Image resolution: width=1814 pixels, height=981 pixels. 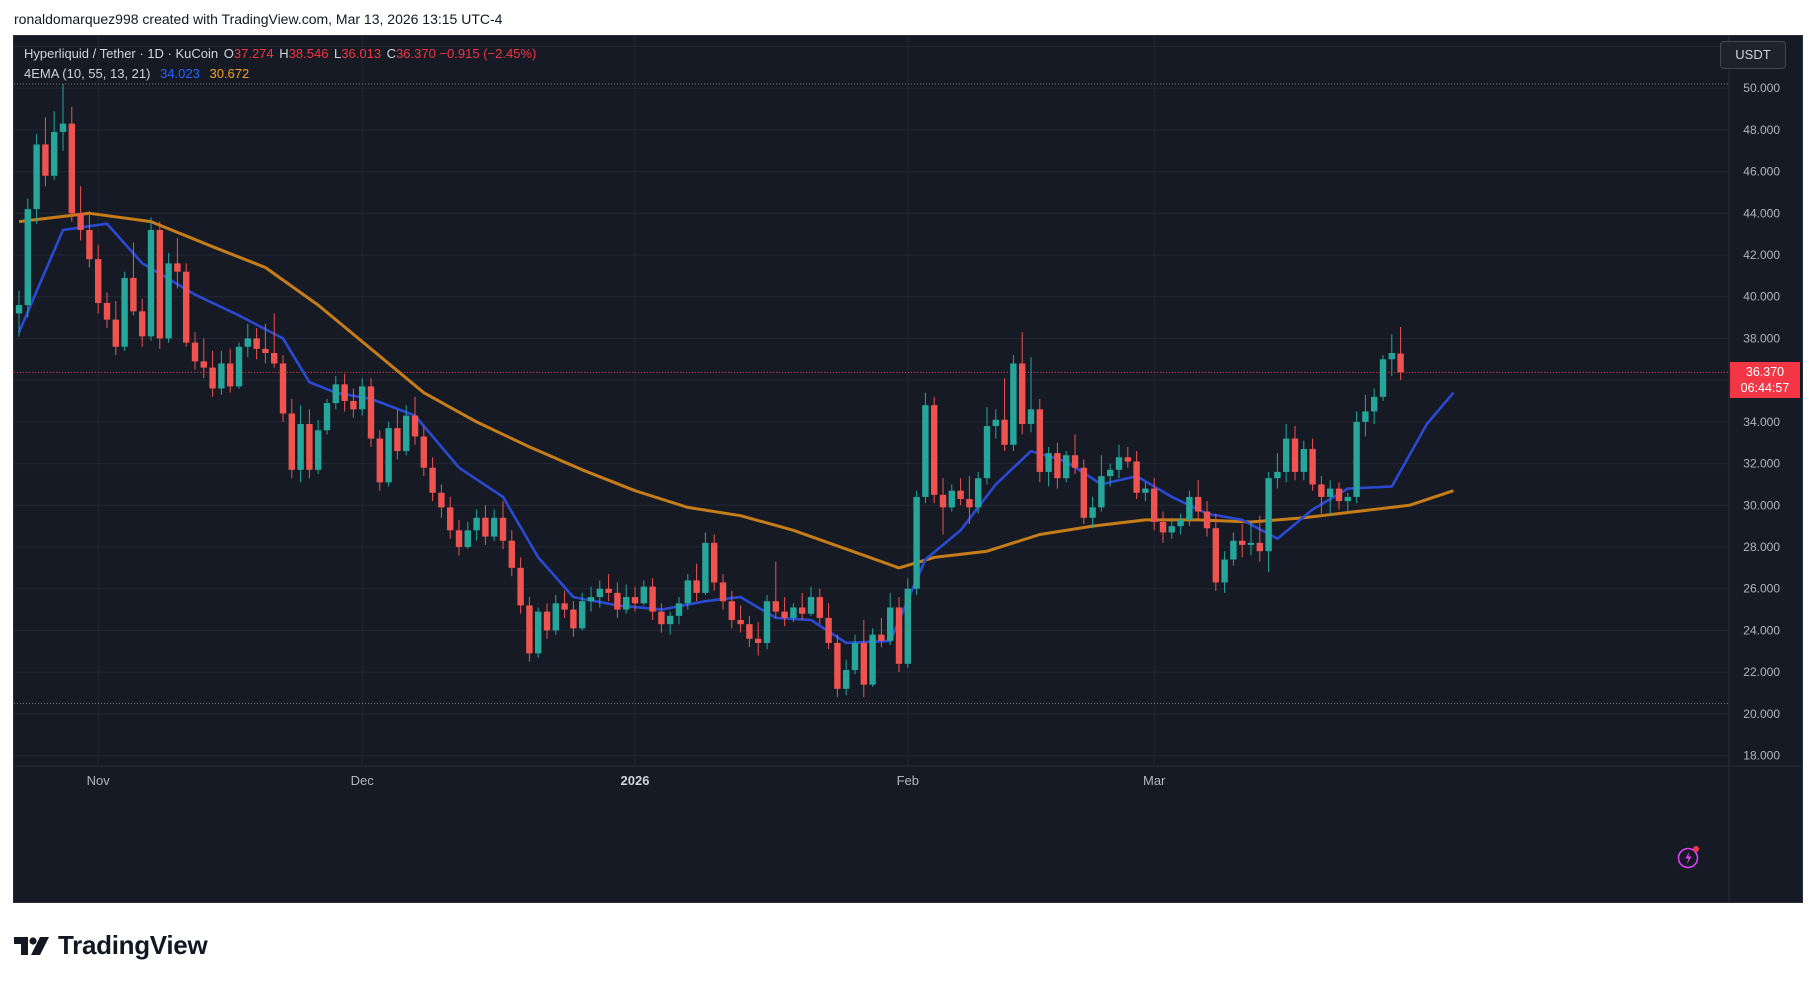 What do you see at coordinates (133, 945) in the screenshot?
I see `brand-name: TradingView` at bounding box center [133, 945].